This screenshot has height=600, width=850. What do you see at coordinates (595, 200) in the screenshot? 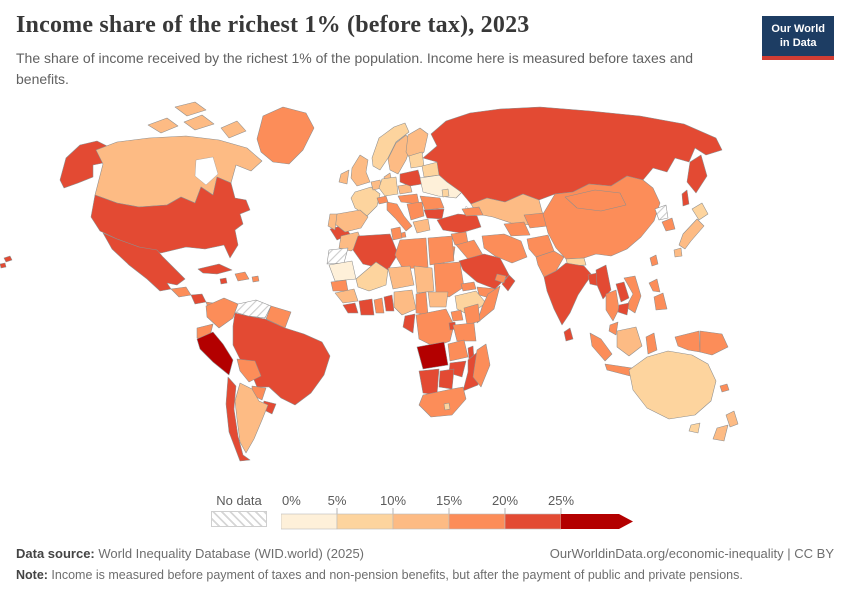
I see `country-mongolia` at bounding box center [595, 200].